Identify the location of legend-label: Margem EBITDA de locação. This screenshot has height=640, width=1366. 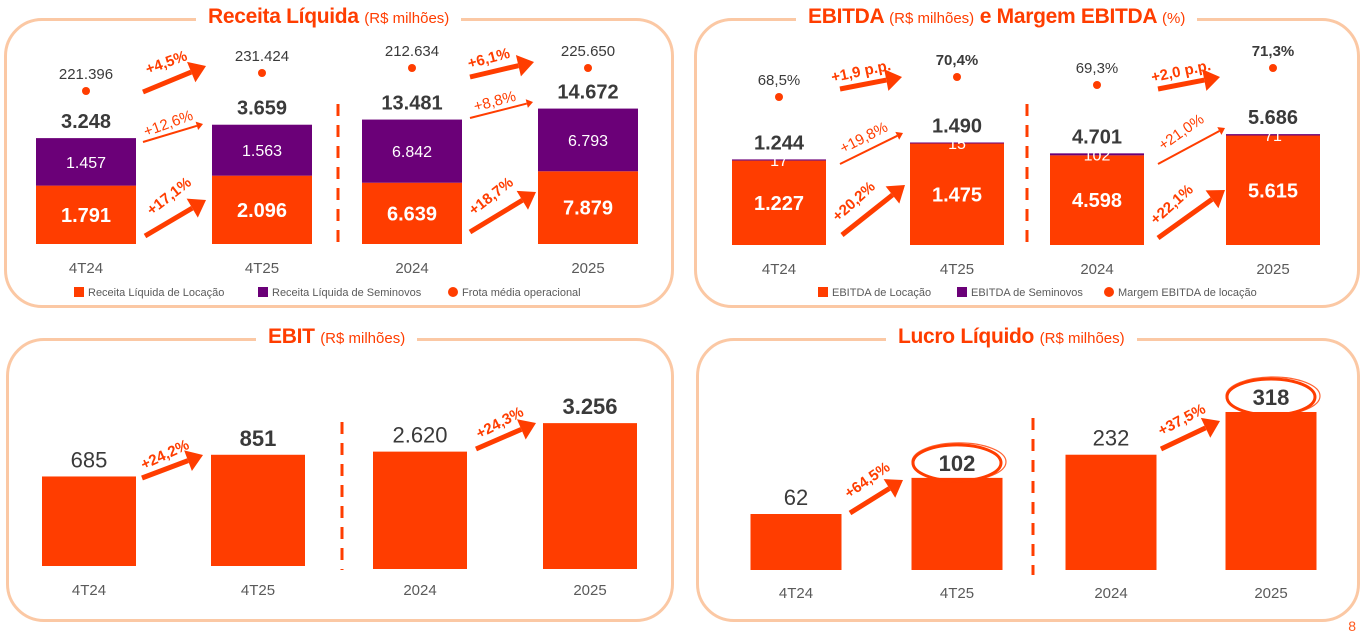
(1187, 293).